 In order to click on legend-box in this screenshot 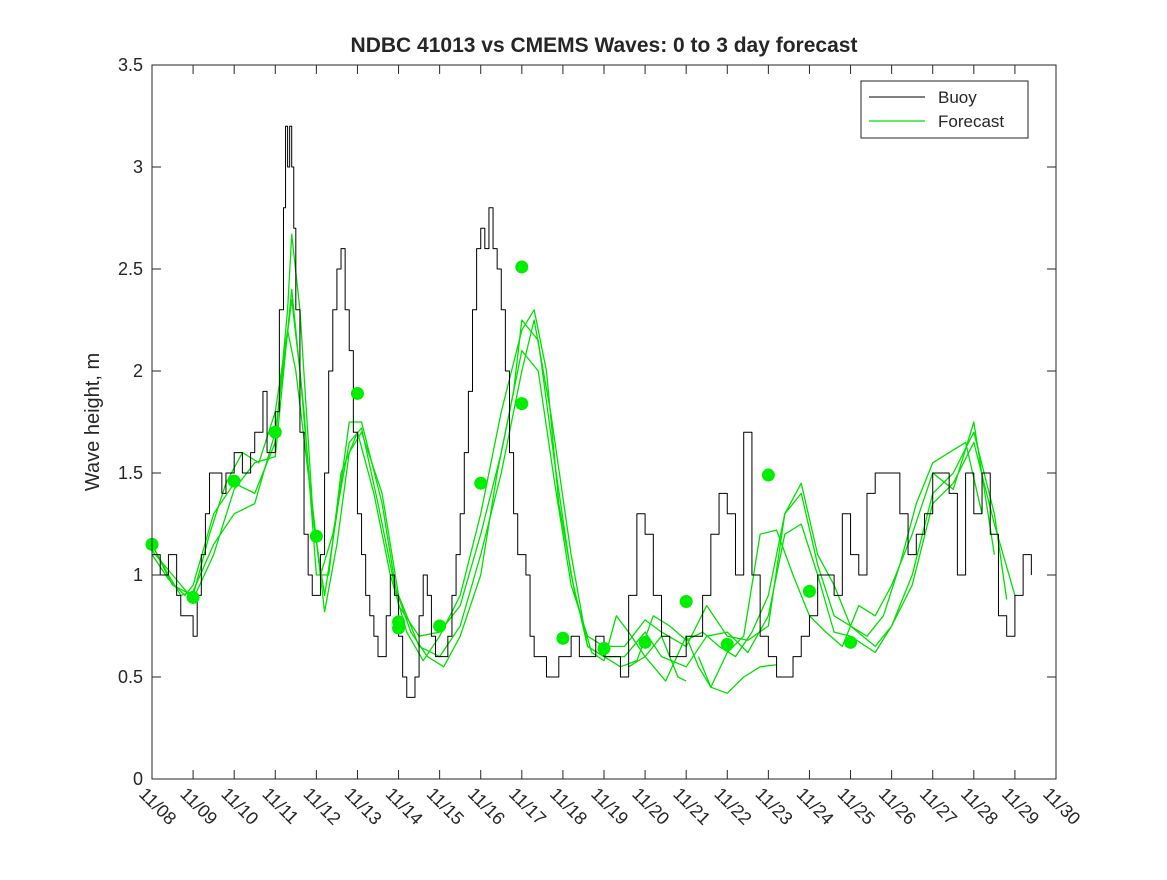, I will do `click(944, 109)`.